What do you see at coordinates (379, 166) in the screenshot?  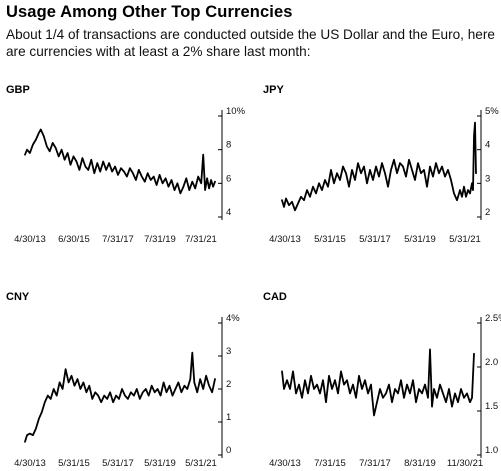 I see `jpy-series-line` at bounding box center [379, 166].